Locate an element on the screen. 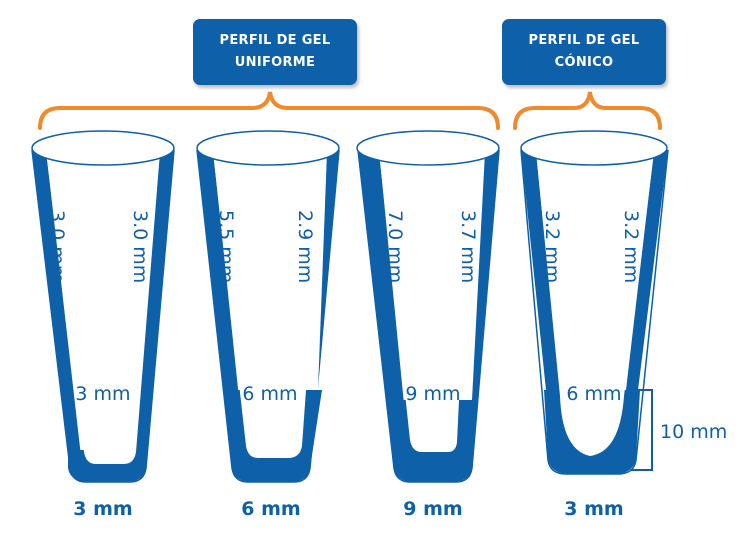 The width and height of the screenshot is (756, 546). tube-1-inner is located at coordinates (103, 308).